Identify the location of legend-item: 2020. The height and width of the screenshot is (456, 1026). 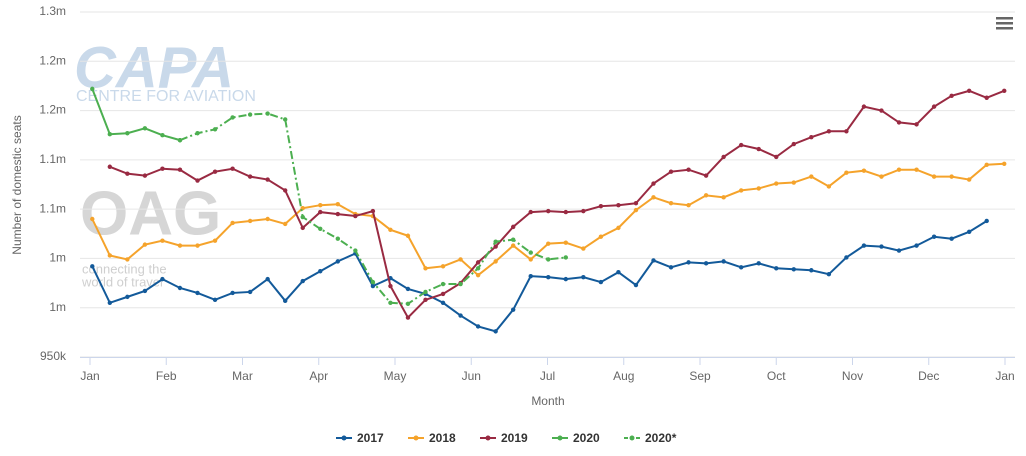
(576, 438).